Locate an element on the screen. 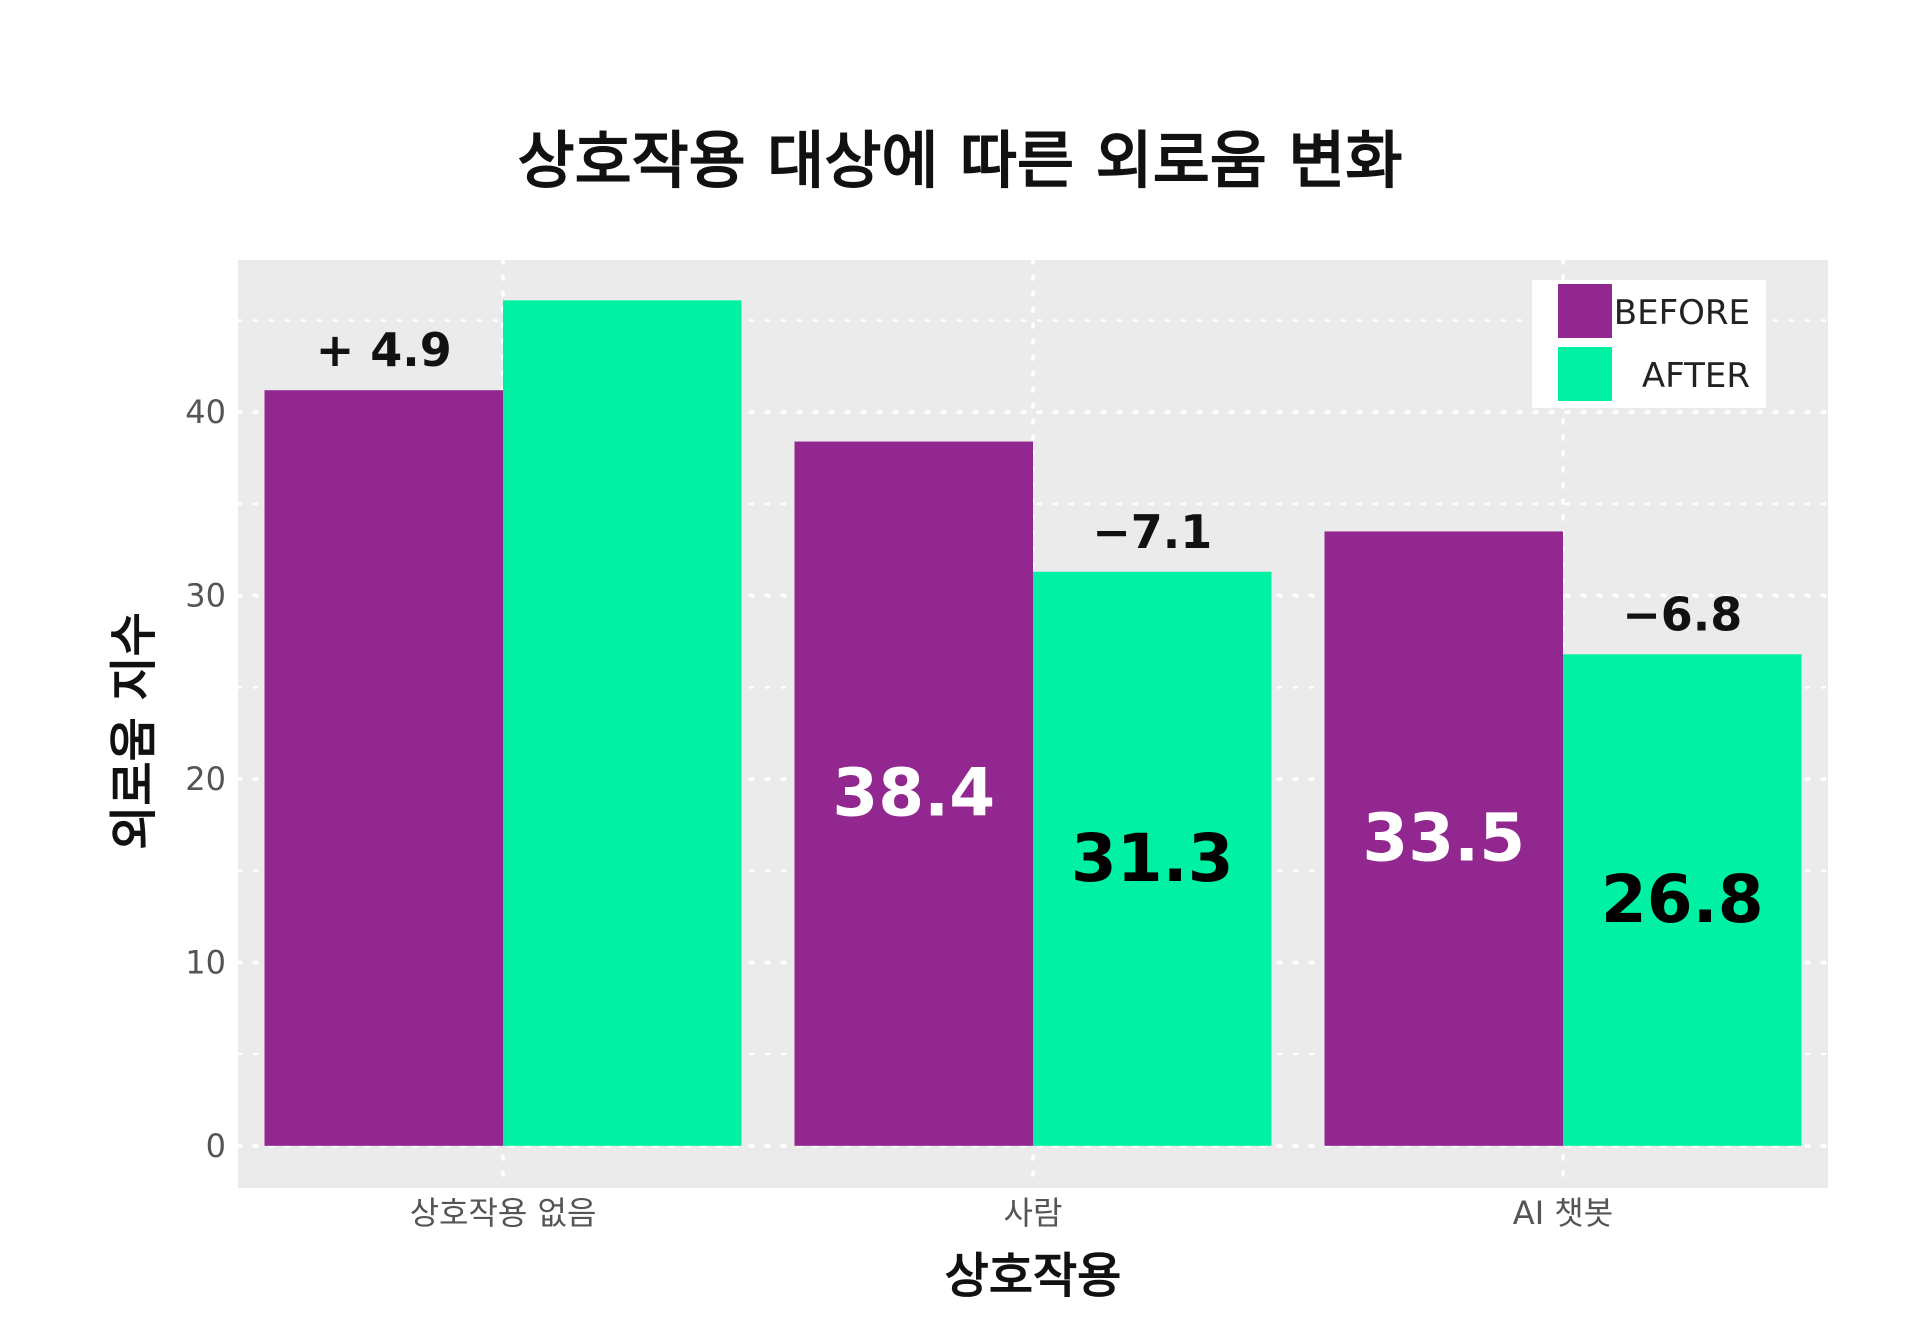 Image resolution: width=1920 pixels, height=1329 pixels. y-axis-title: 외로움 지수 is located at coordinates (134, 731).